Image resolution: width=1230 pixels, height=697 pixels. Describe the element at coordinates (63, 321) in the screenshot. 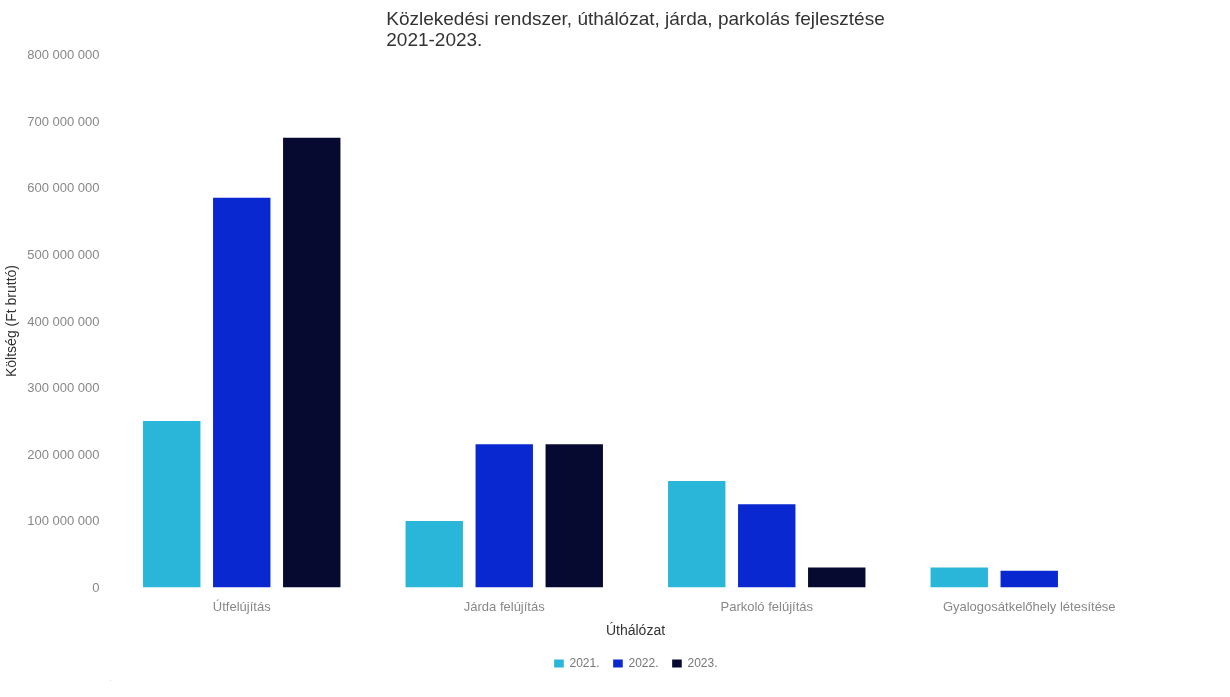

I see `y-tick-label: 400 000 000` at that location.